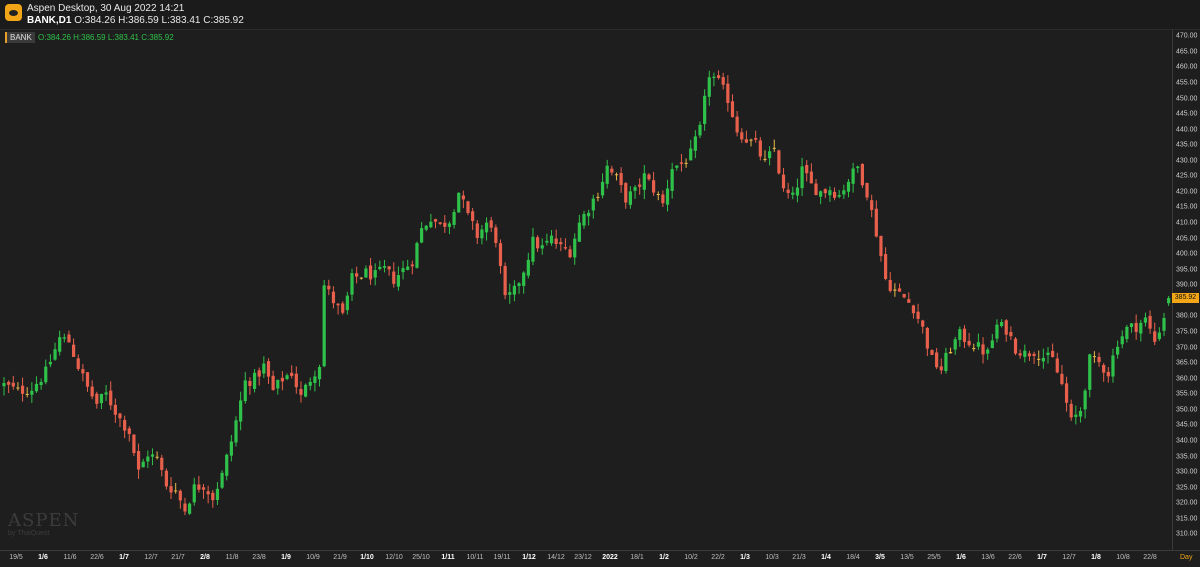 This screenshot has width=1200, height=567. What do you see at coordinates (232, 557) in the screenshot?
I see `time-tick: 11/8` at bounding box center [232, 557].